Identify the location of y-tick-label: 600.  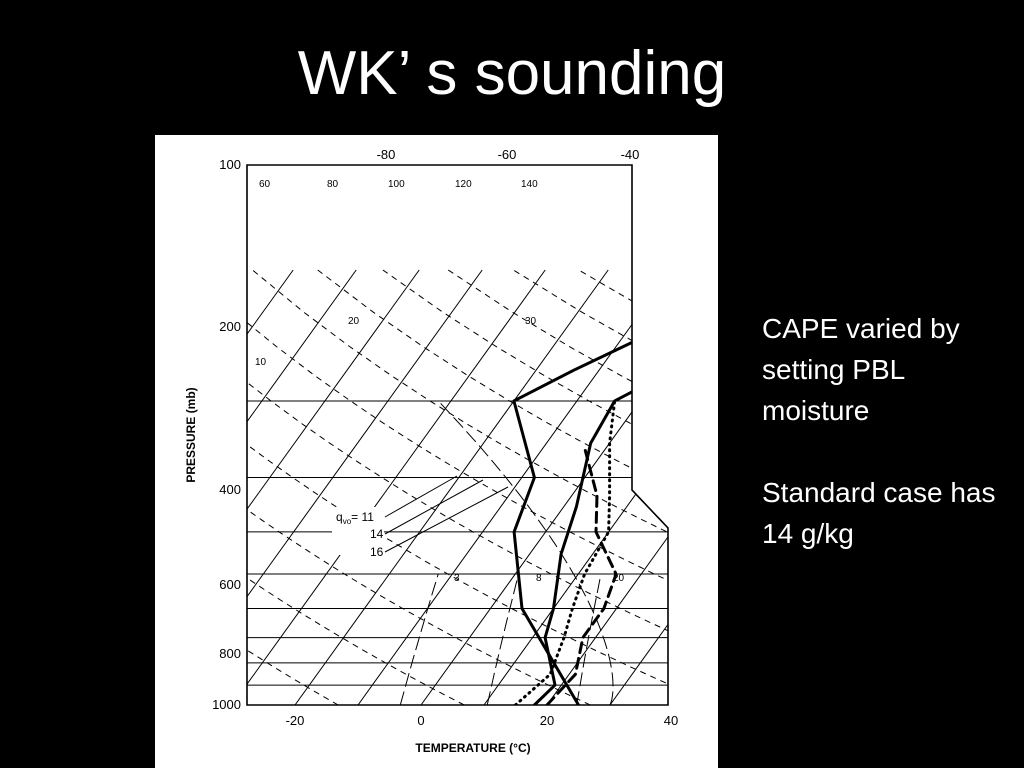
(230, 584).